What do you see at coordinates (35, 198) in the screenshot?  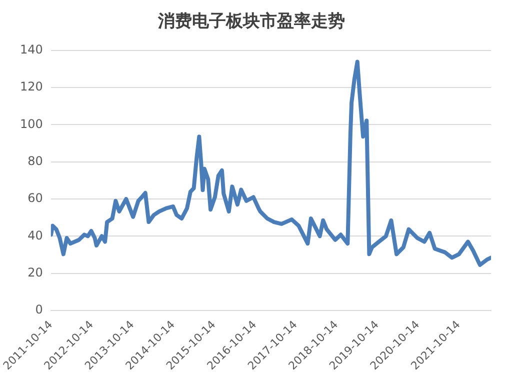 I see `y-tick-label: 60` at bounding box center [35, 198].